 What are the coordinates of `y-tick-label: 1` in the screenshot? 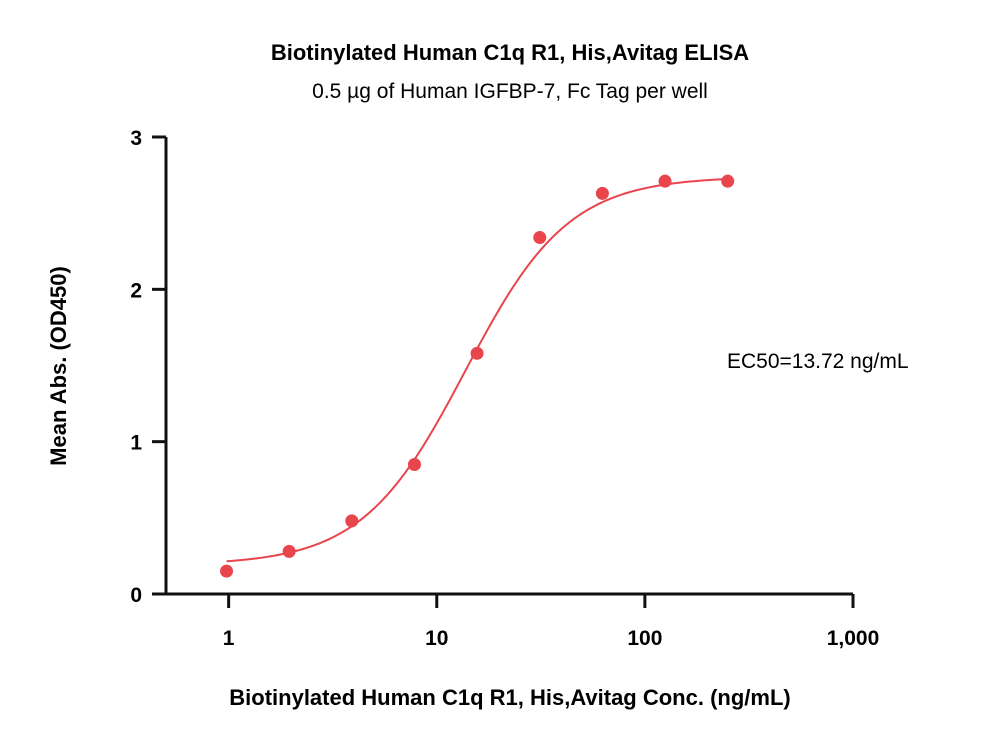 It's located at (136, 443).